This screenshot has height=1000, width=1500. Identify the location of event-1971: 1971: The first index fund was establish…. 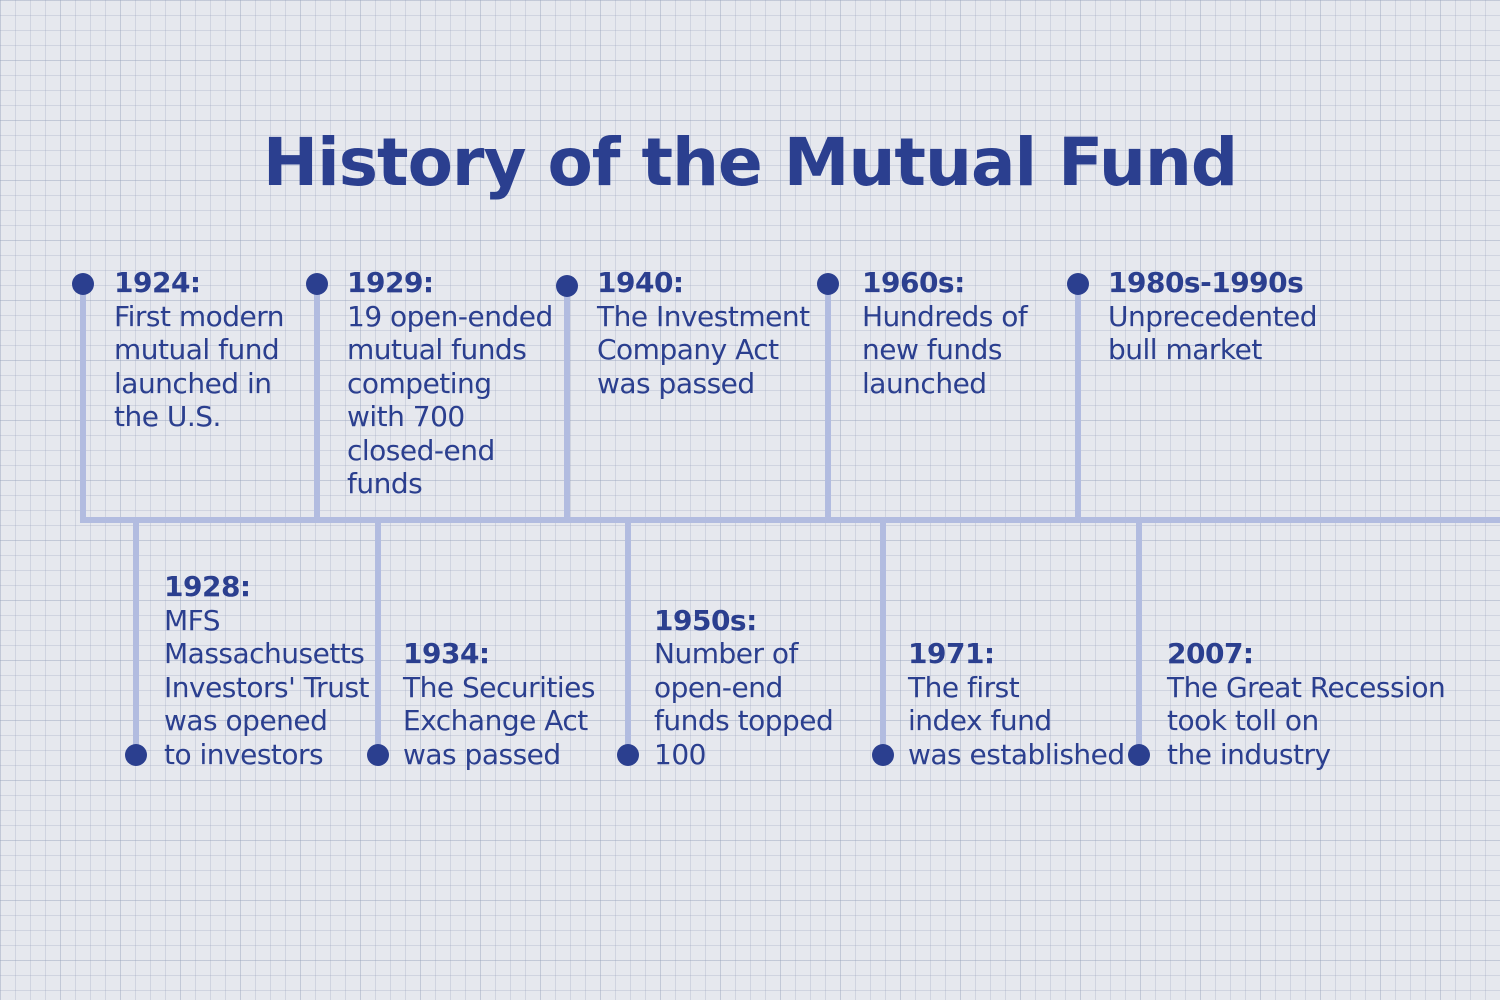
(1016, 704).